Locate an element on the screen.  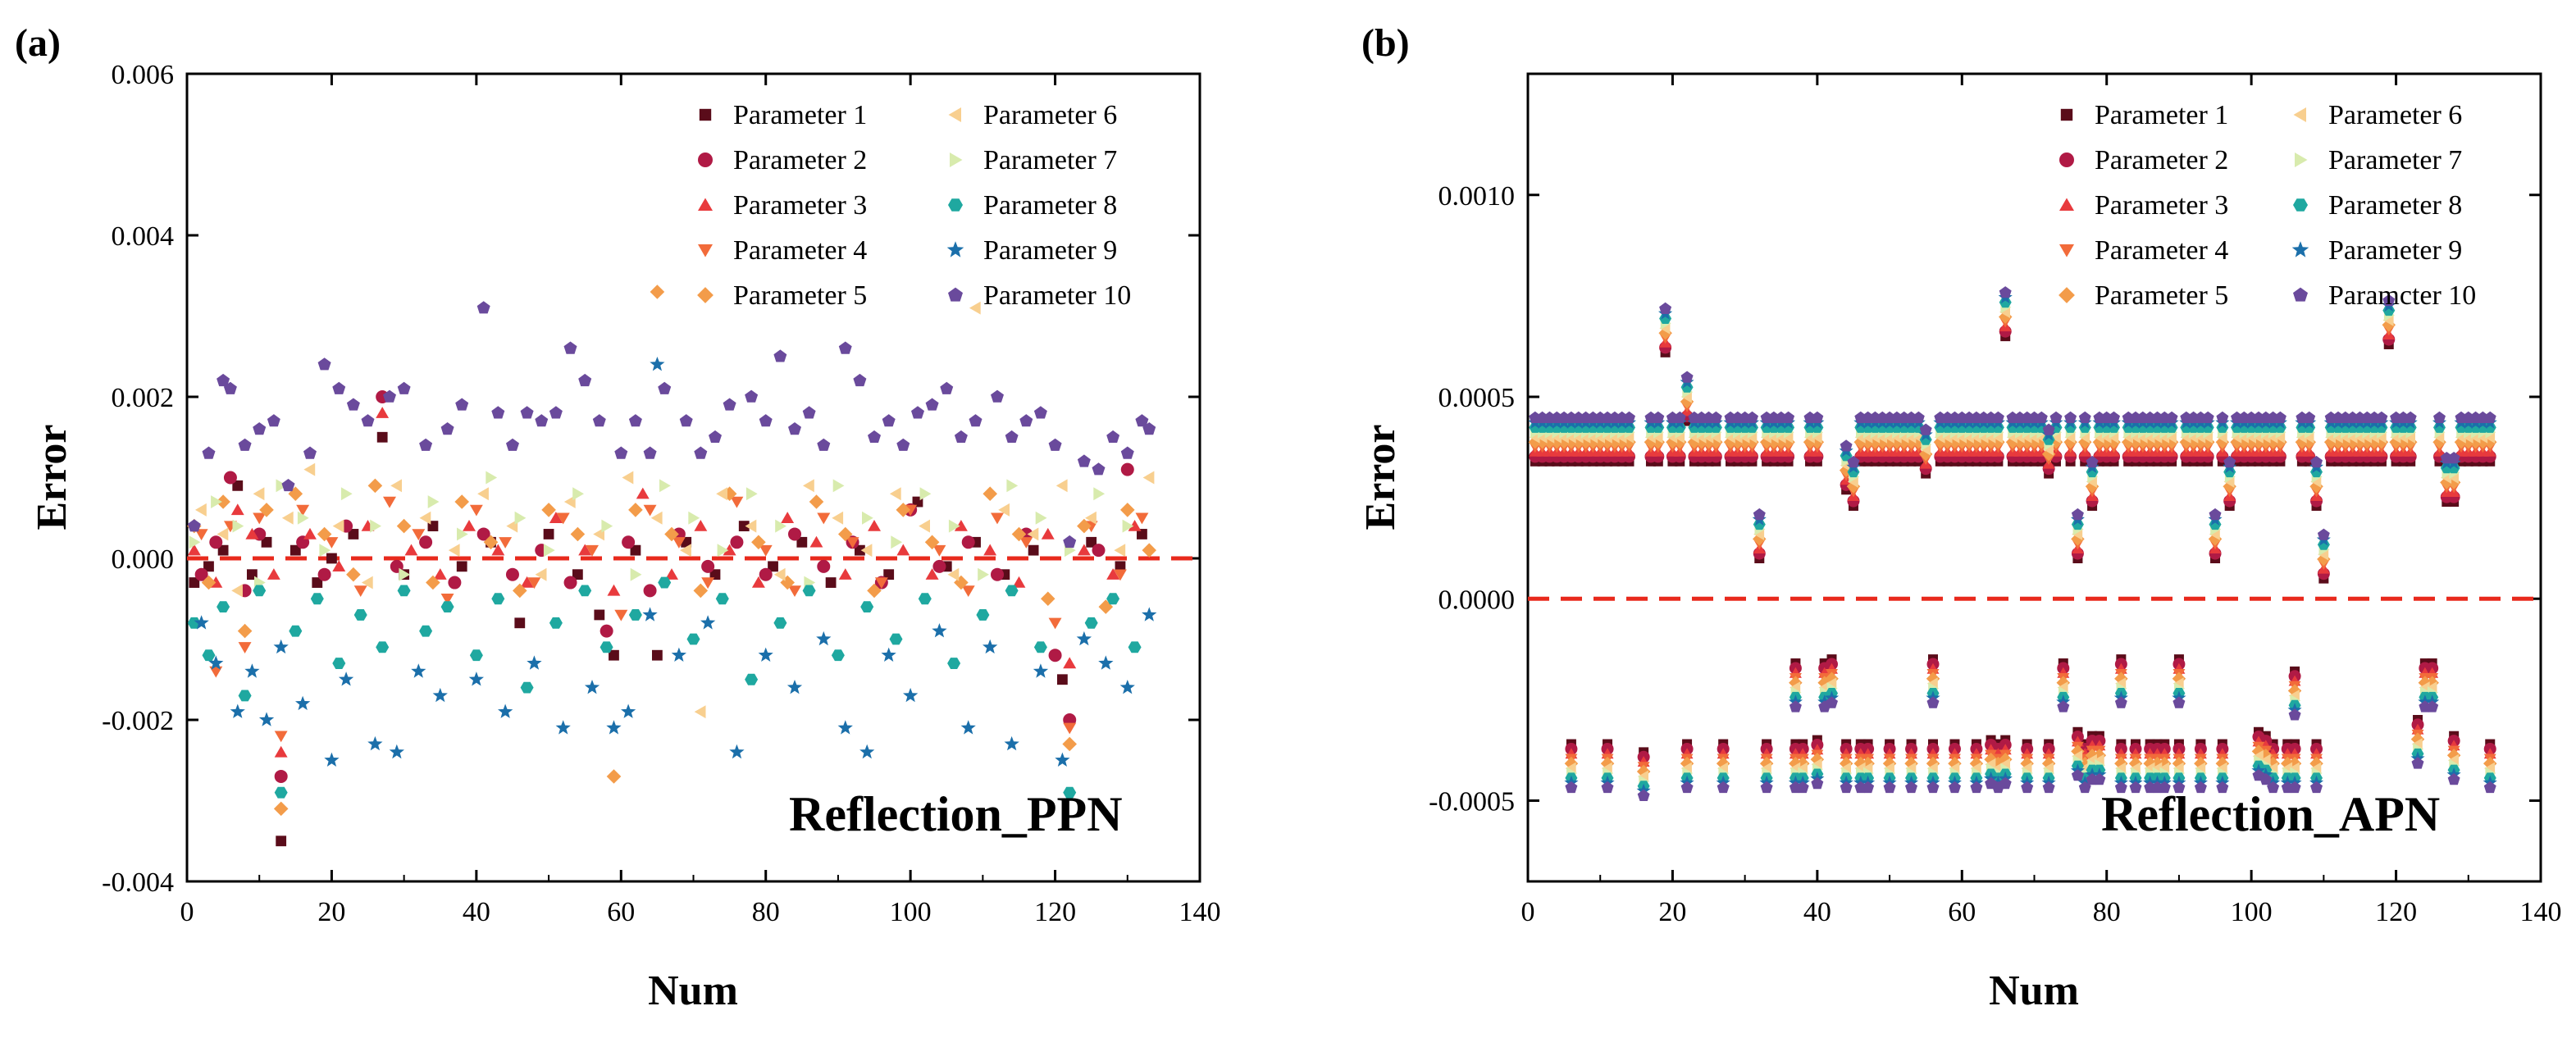
legend-label: Parameter 3 is located at coordinates (800, 205).